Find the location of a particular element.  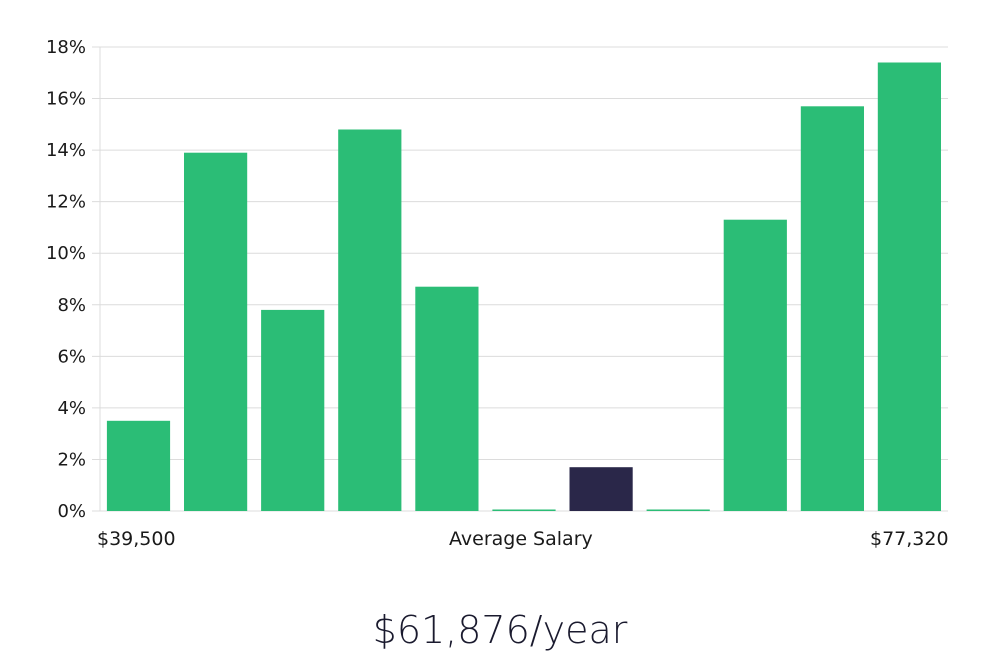

average-salary-headline: $61,876/year is located at coordinates (500, 630).